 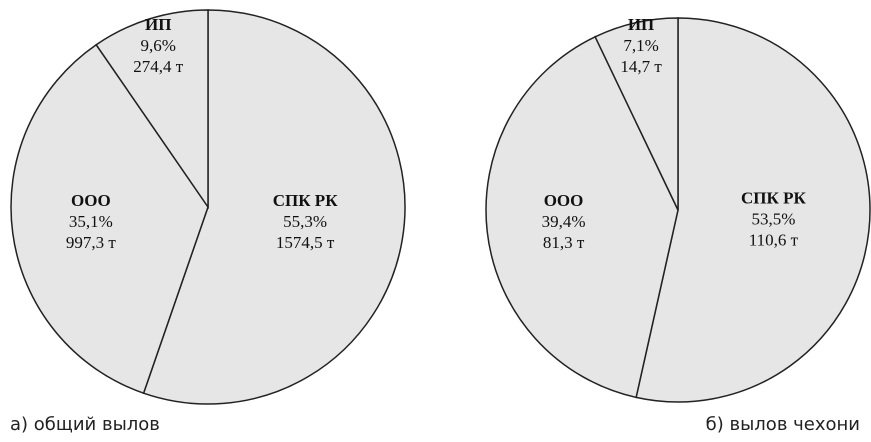 What do you see at coordinates (564, 242) in the screenshot?
I see `slice-amount: 81,3 т` at bounding box center [564, 242].